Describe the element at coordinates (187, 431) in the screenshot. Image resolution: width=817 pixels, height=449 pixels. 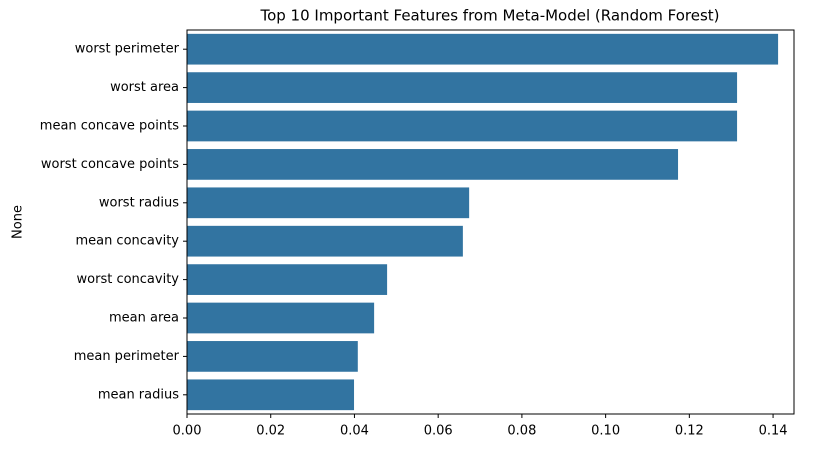
I see `x-tick-label: 0.00` at that location.